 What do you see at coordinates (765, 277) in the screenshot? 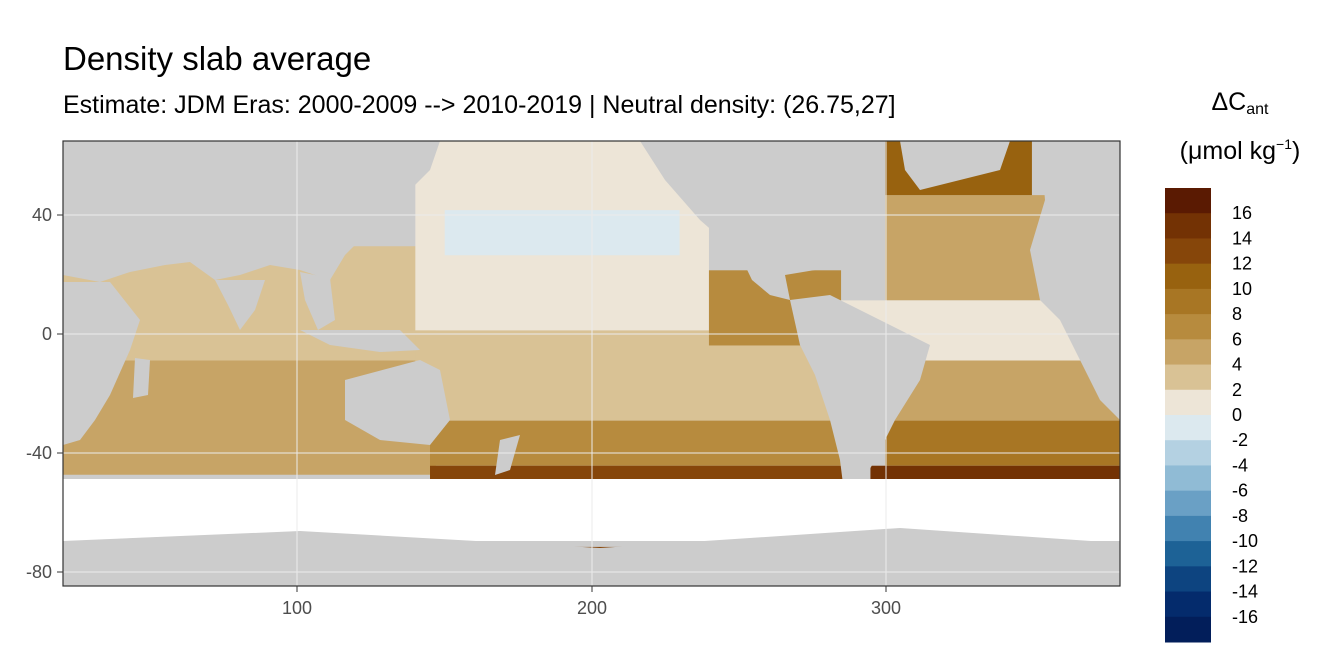
I see `land-central-america` at bounding box center [765, 277].